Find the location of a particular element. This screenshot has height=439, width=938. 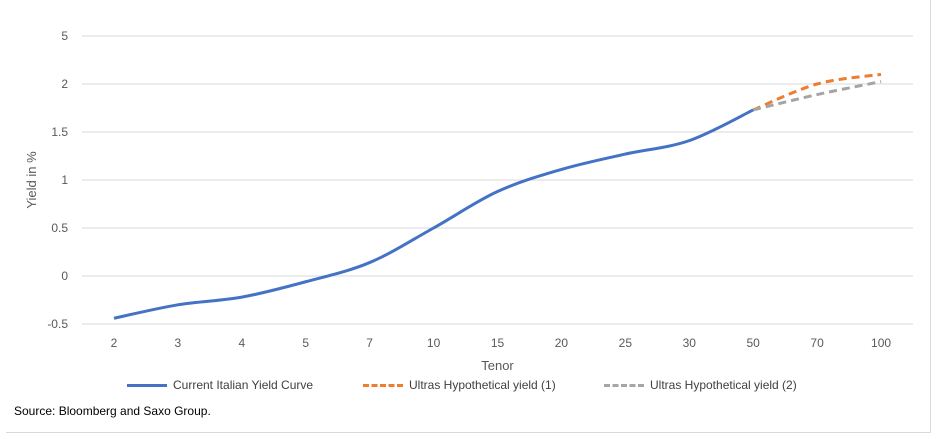

x-tick-label: 100 is located at coordinates (881, 343).